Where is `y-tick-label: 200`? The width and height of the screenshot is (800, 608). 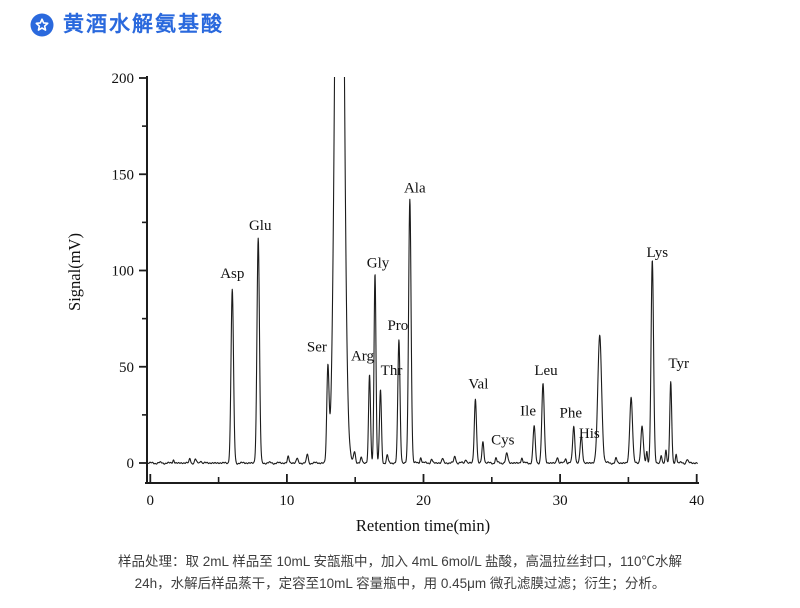
y-tick-label: 200 is located at coordinates (123, 79).